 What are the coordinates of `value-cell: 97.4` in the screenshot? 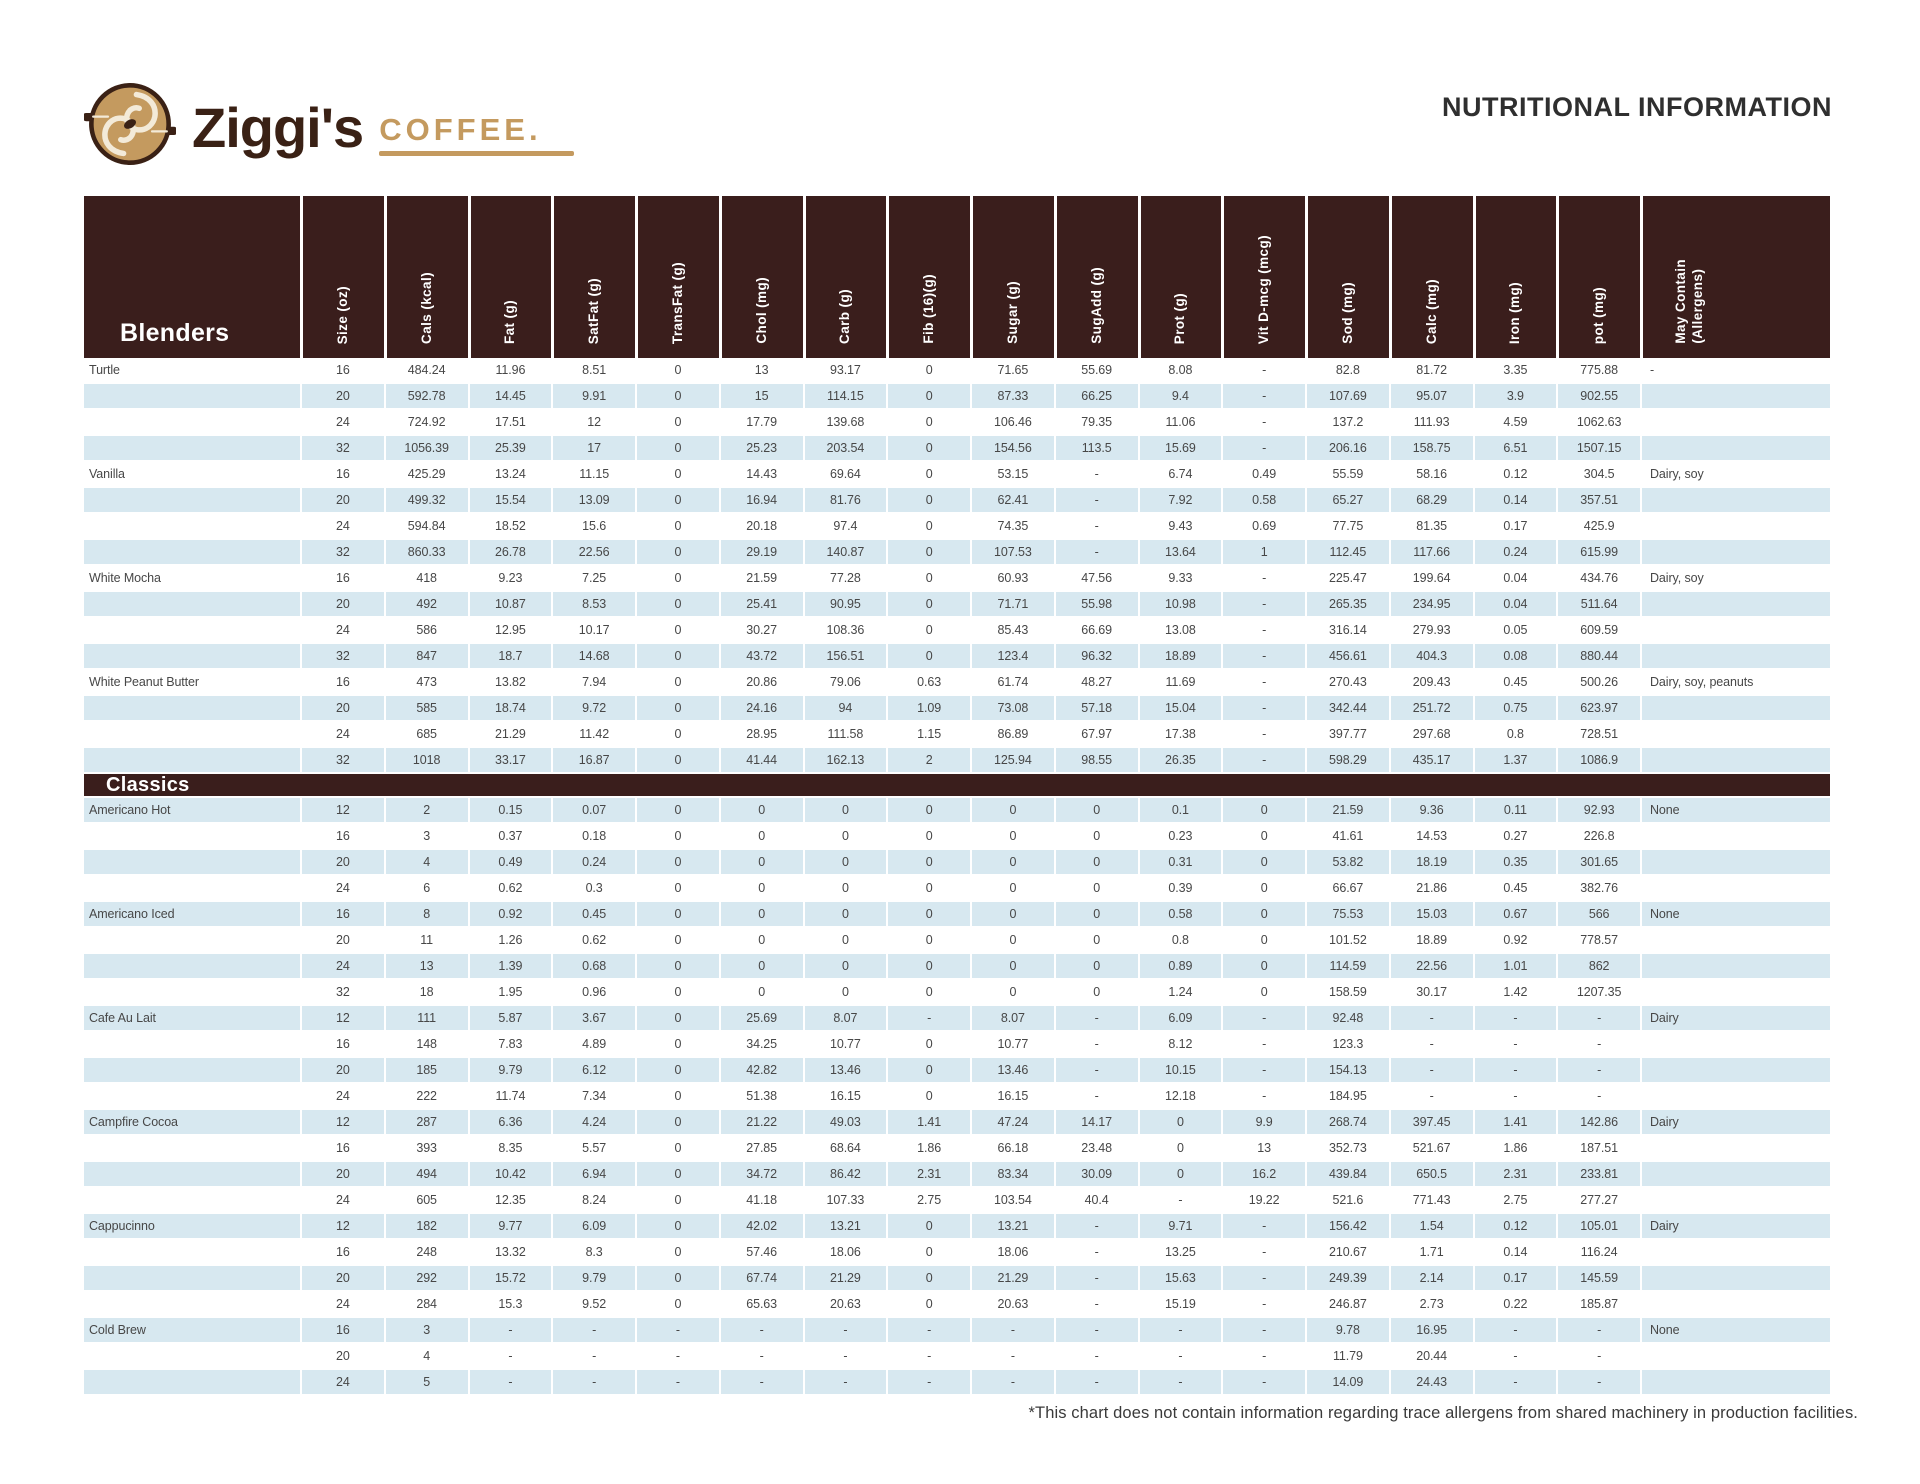 It's located at (844, 526).